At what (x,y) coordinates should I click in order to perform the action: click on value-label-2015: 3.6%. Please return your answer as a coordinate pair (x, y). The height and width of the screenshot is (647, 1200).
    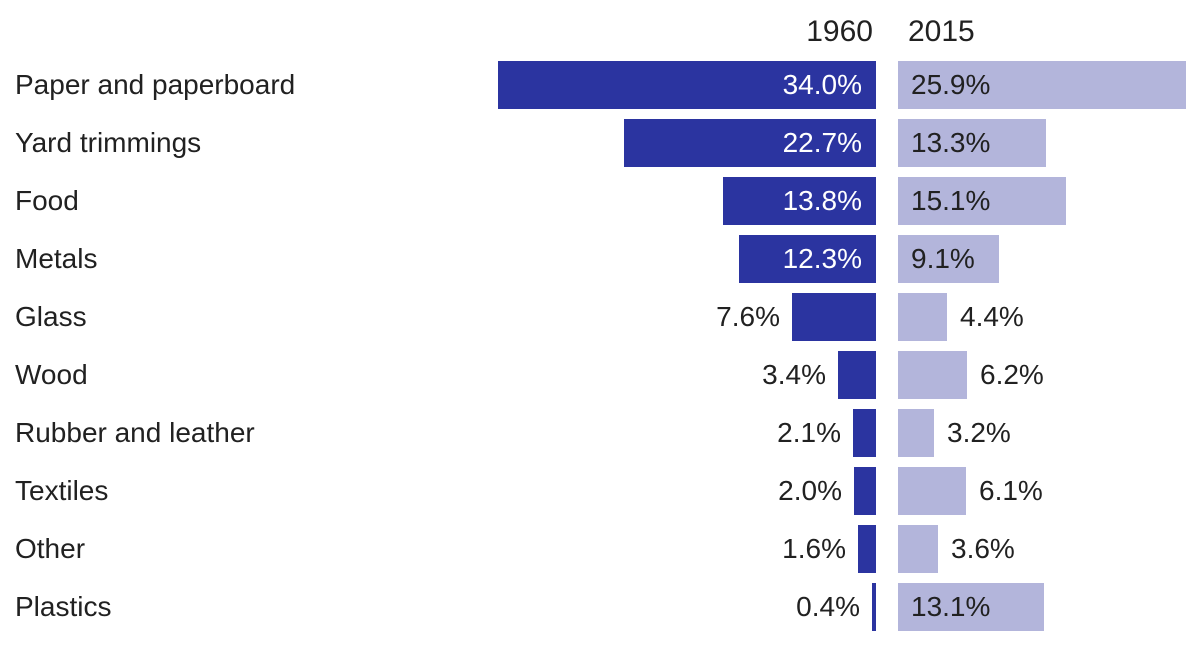
    Looking at the image, I should click on (983, 548).